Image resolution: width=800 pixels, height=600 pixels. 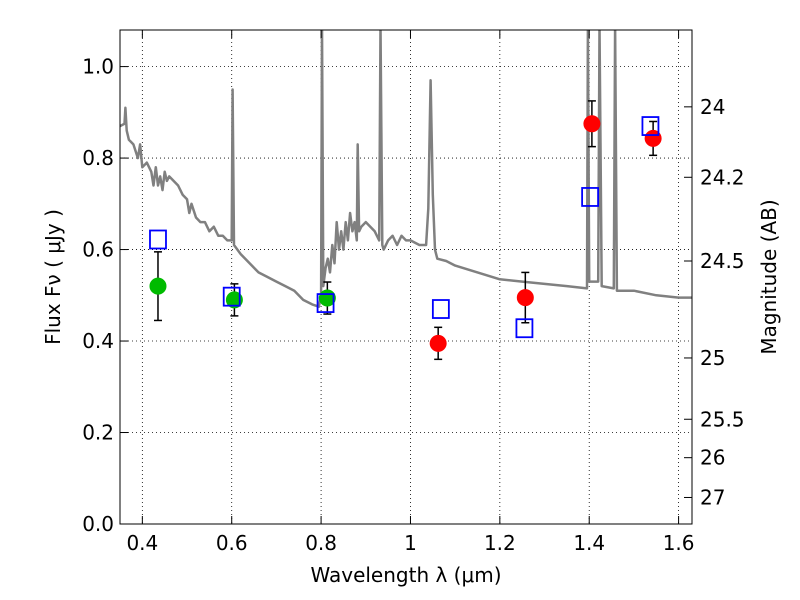 What do you see at coordinates (98, 524) in the screenshot?
I see `y-tick-label: 0.0` at bounding box center [98, 524].